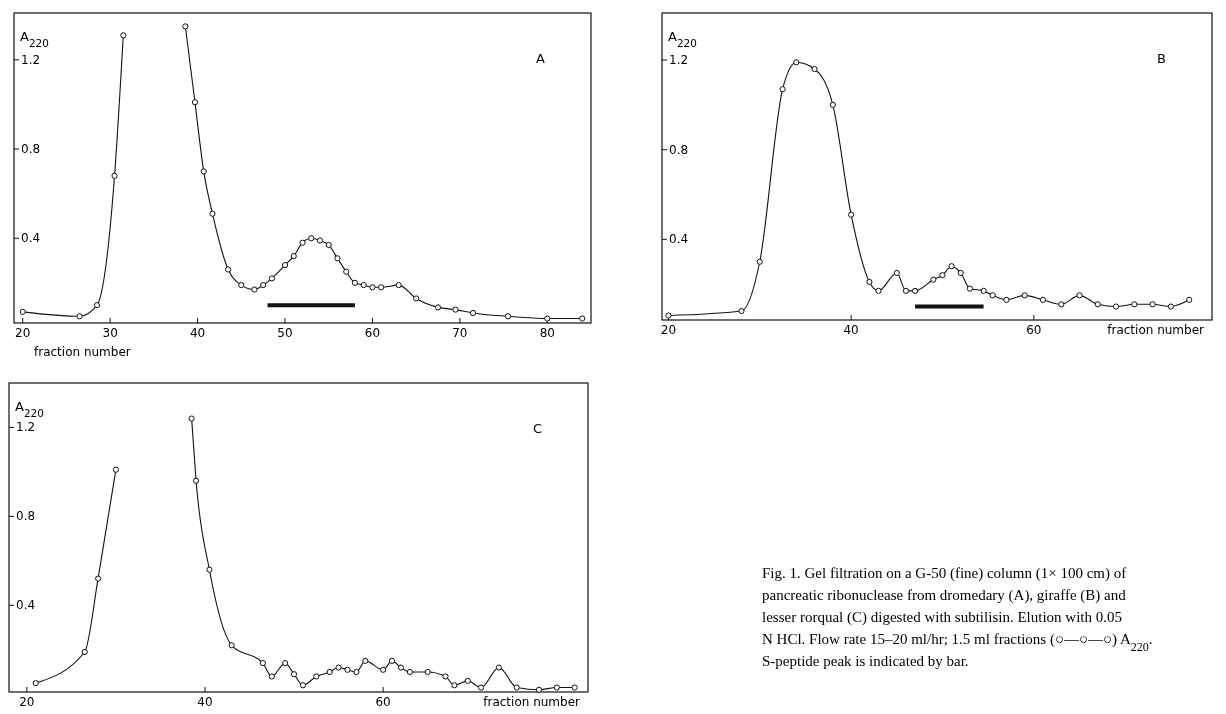  I want to click on text: Fig. 1. Gel filtration on a G-50 (fine) column (1× 100 cm) of pancreatic ribonuclease from dromedary (A), giraffe (B) and lesser rorqual (C) digested with subtilisin. Elution with 0.05 N HCl. Flow rate 15–20 ml/hr; 1.5 ml fractions (○—○—○) A$_{220}$. S-peptide peak is indicated by bar., so click(957, 617).